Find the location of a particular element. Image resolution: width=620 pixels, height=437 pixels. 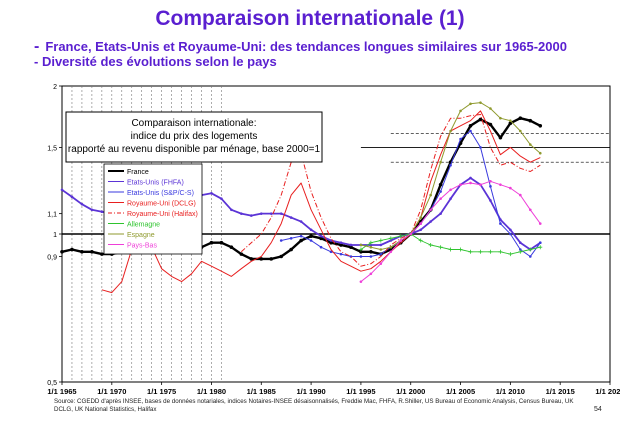

bullet-2: - Diversité des évolutions selon le pays is located at coordinates (155, 61).